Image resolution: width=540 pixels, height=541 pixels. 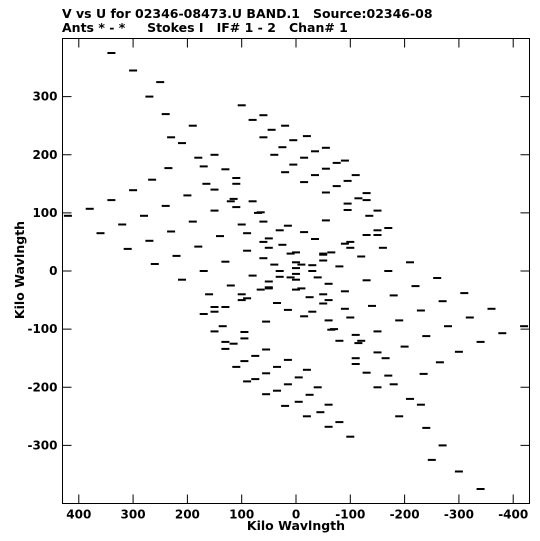 I want to click on x-tick-label: -400, so click(x=513, y=515).